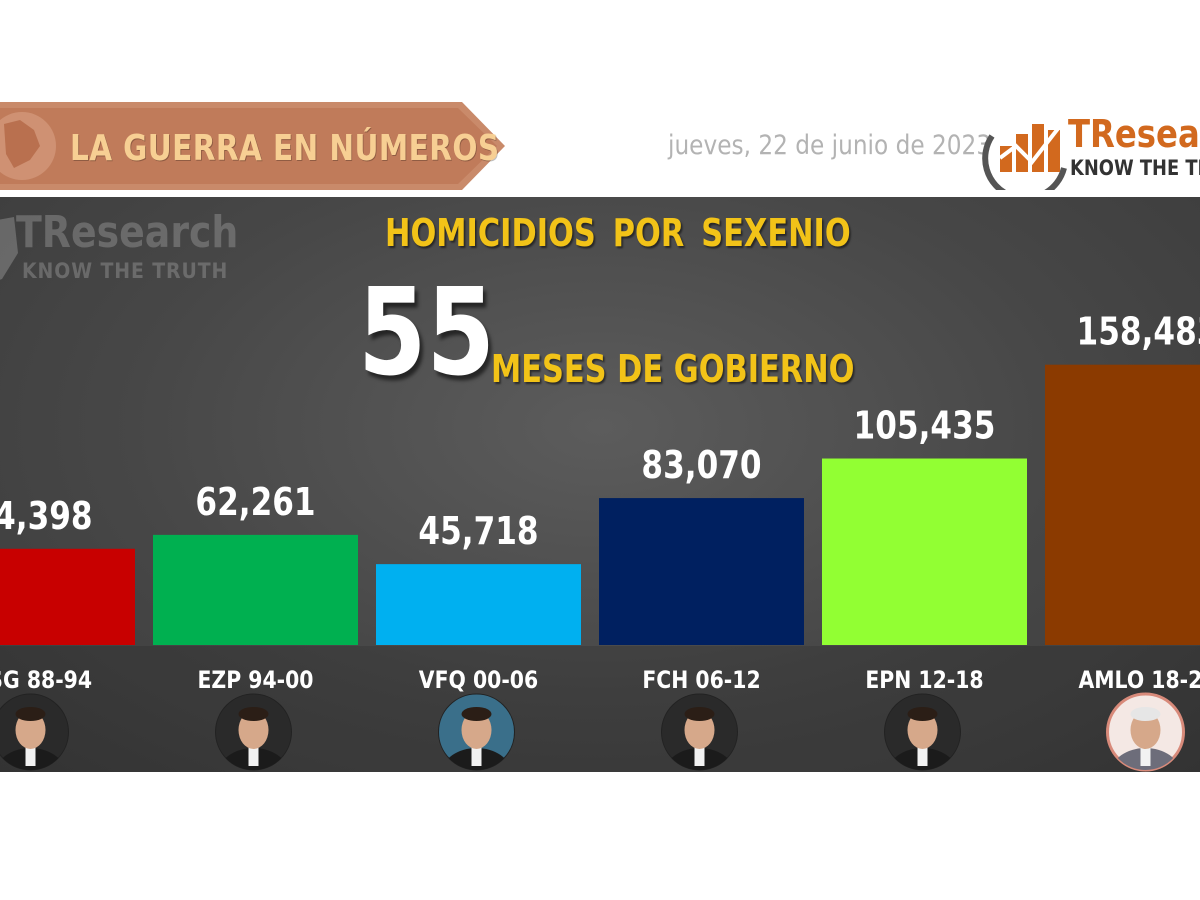 The width and height of the screenshot is (1200, 900). What do you see at coordinates (255, 503) in the screenshot?
I see `value-label-1: 62,261` at bounding box center [255, 503].